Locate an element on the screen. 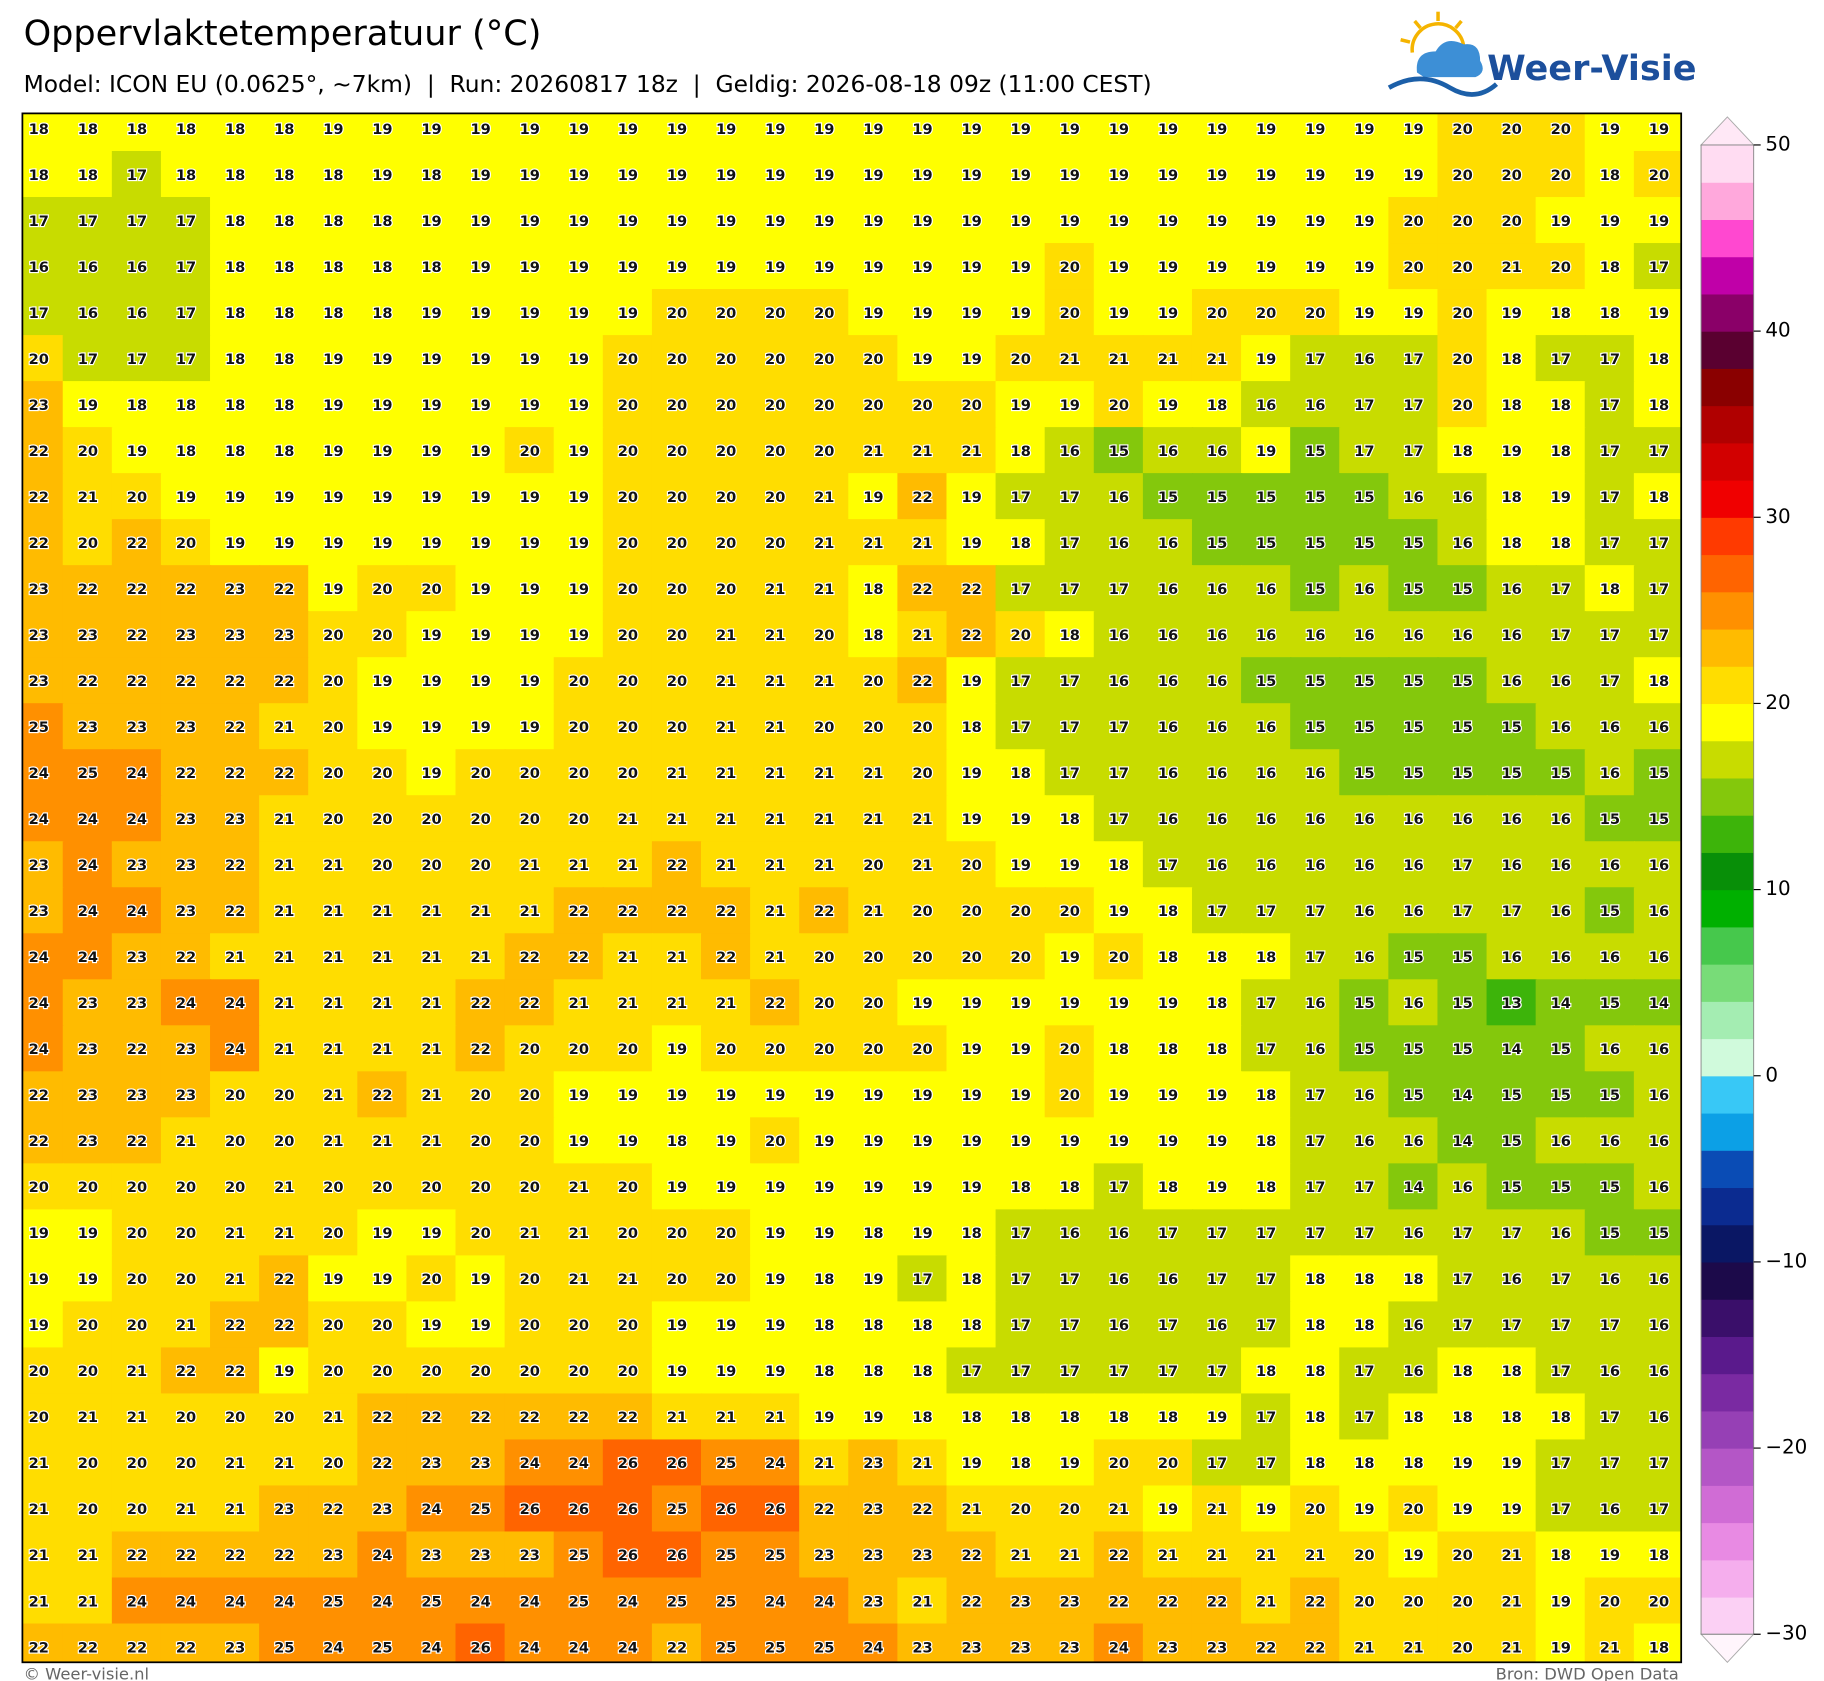 This screenshot has height=1681, width=1824. colorbar-under-arrow is located at coordinates (1727, 1648).